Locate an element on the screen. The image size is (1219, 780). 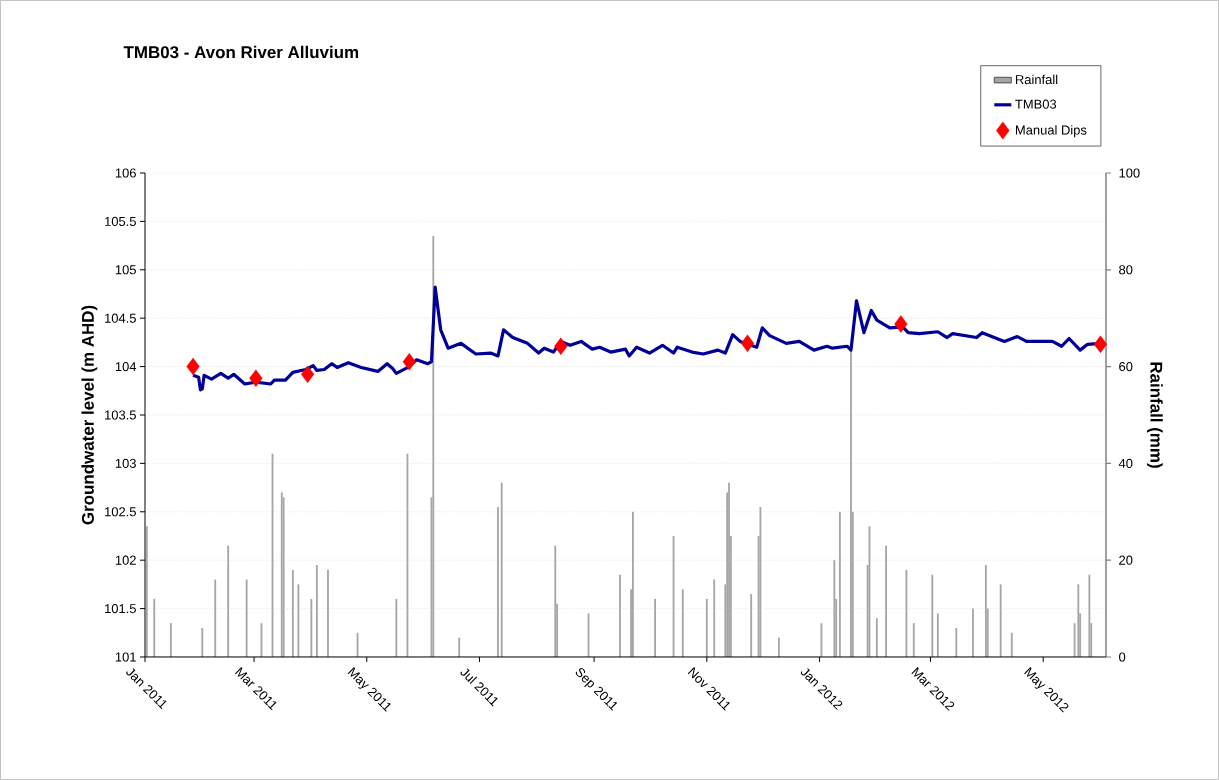
y-tick-label: 105.5 is located at coordinates (120, 221).